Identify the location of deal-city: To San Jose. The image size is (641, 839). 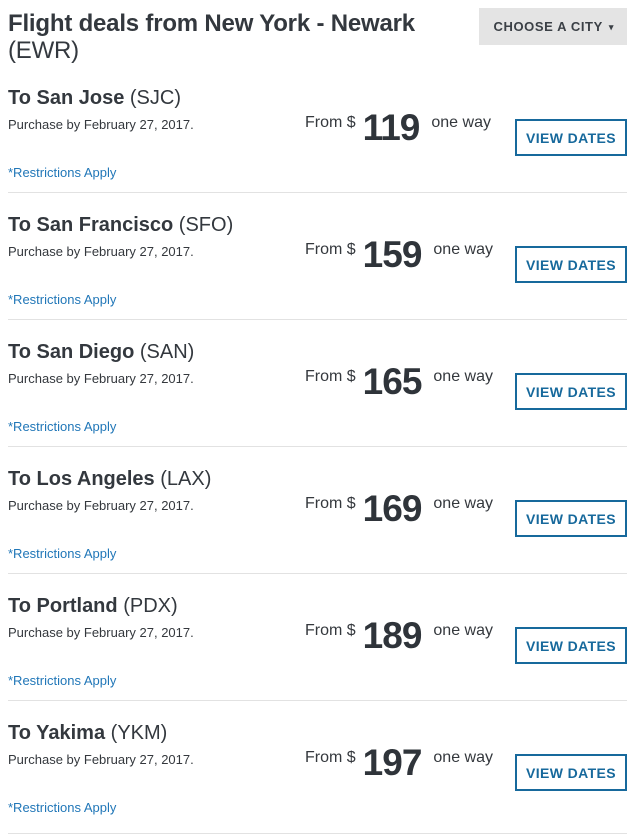
(66, 98).